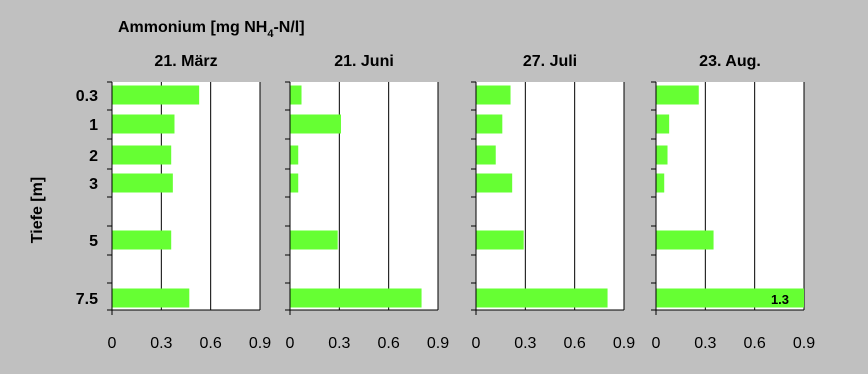  Describe the element at coordinates (364, 61) in the screenshot. I see `panel-title: 21. Juni` at that location.